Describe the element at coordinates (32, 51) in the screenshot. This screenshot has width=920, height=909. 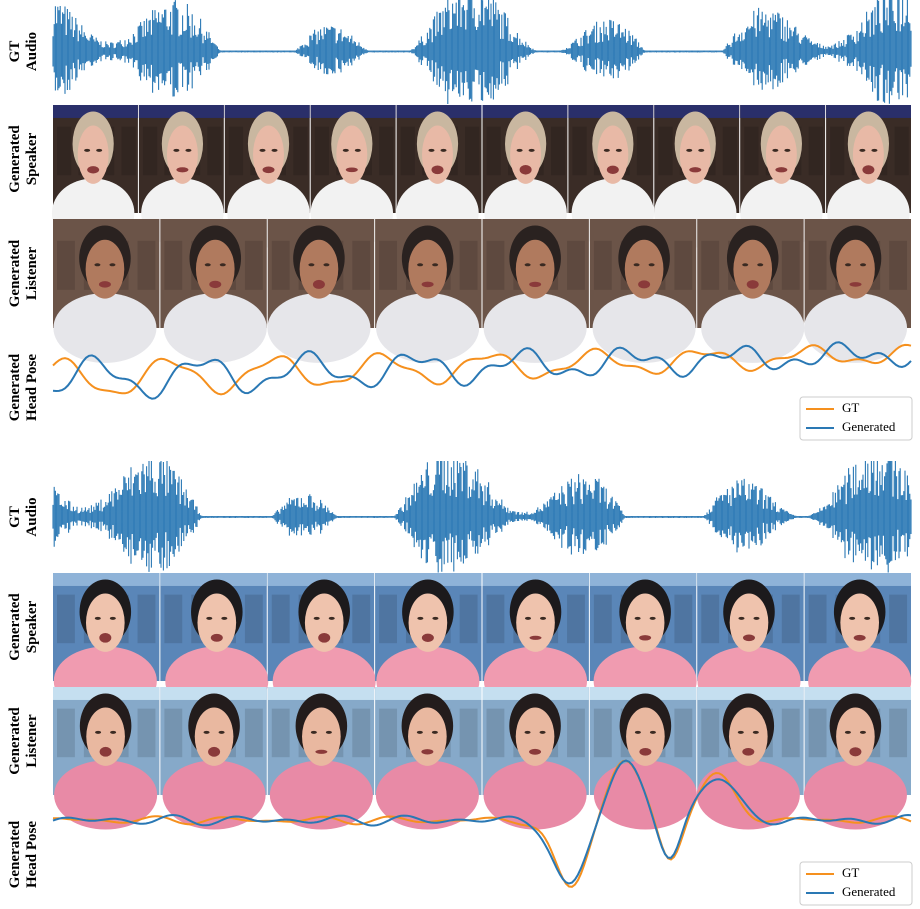
I see `row-label-line: Audio` at that location.